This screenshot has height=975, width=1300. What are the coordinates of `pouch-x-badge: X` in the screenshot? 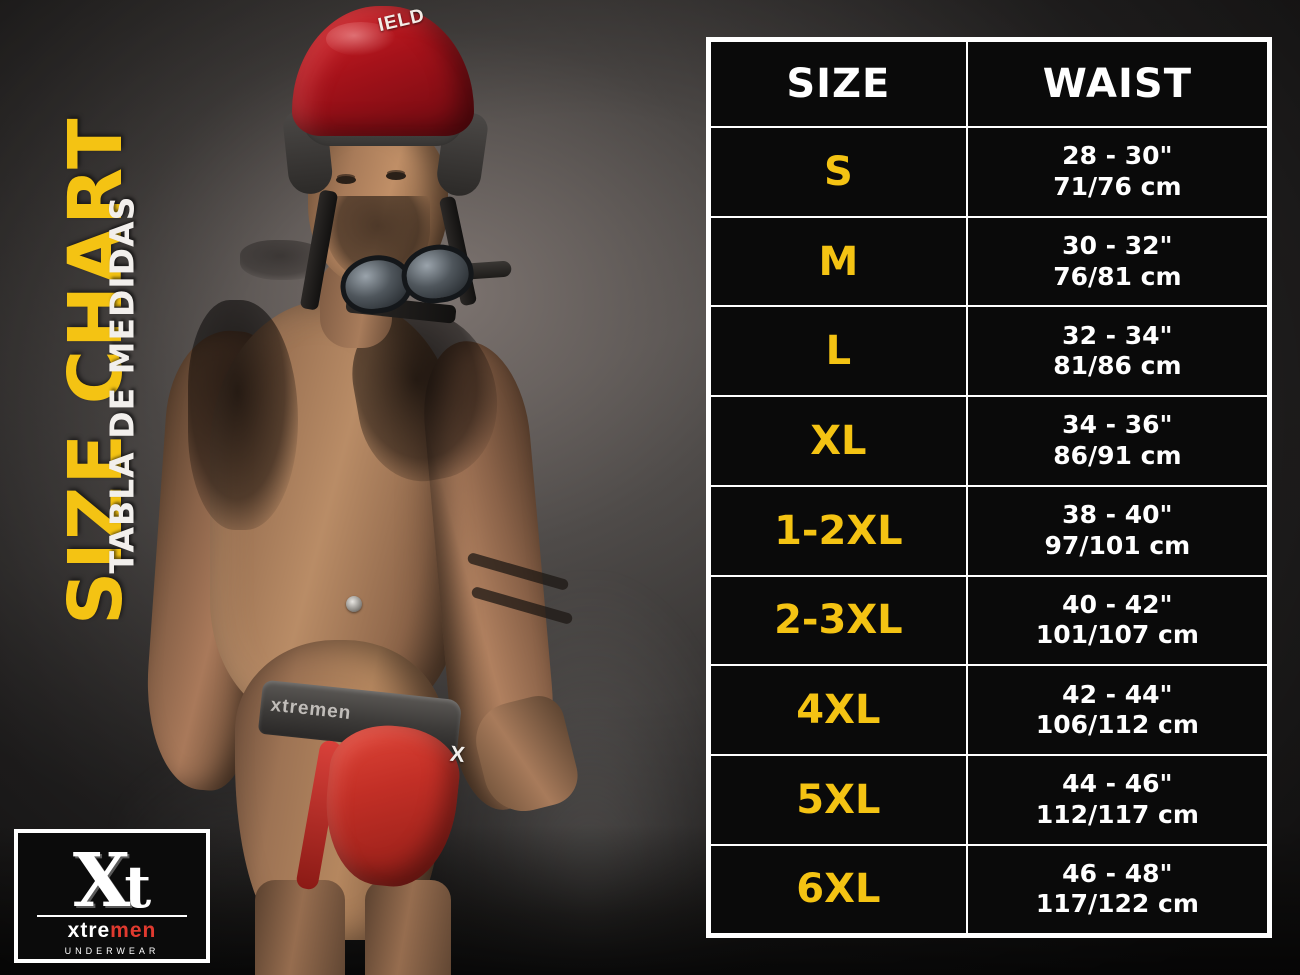 It's located at (457, 754).